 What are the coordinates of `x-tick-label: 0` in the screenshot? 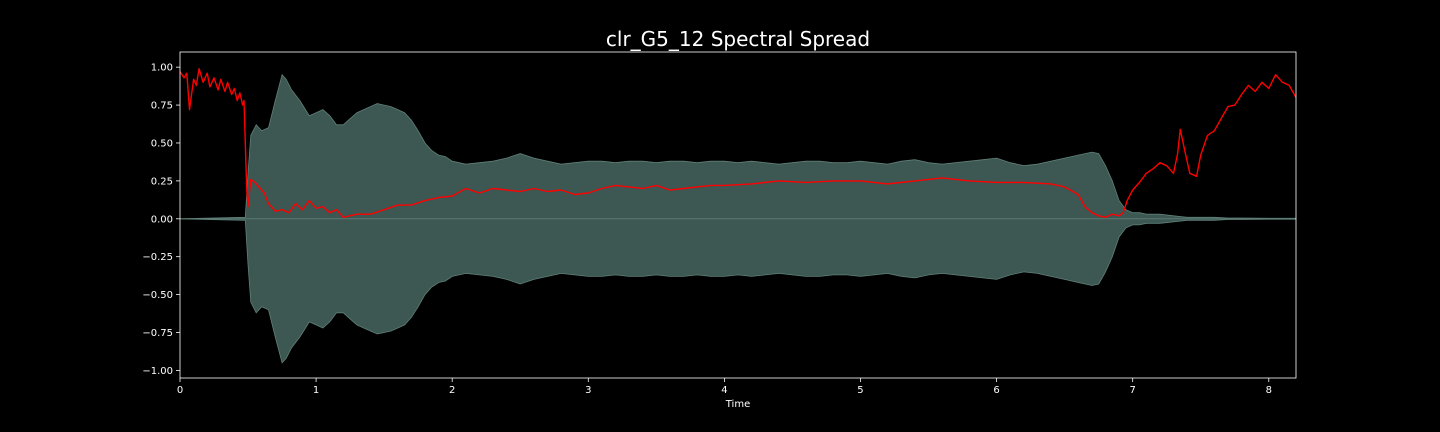 It's located at (180, 390).